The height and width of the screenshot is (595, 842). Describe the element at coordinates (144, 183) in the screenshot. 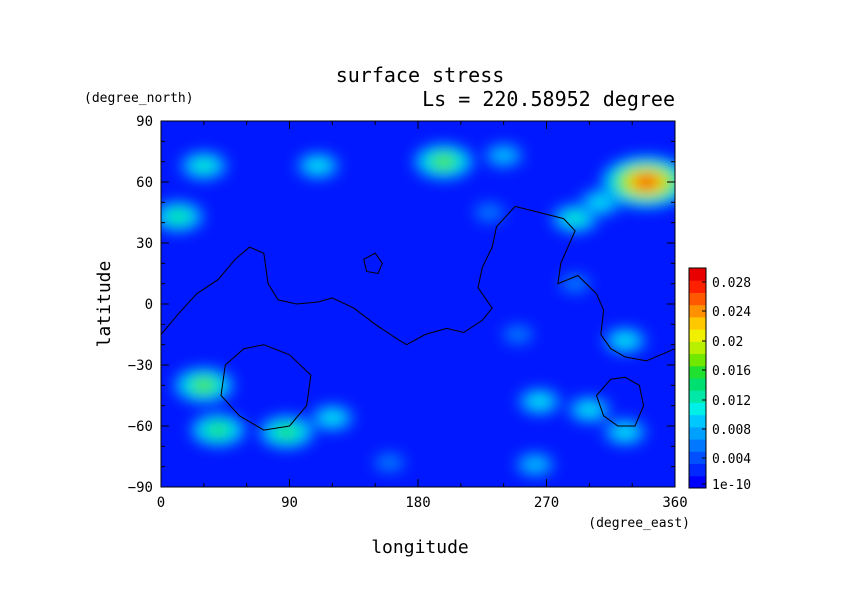

I see `y-tick-label: 60` at that location.